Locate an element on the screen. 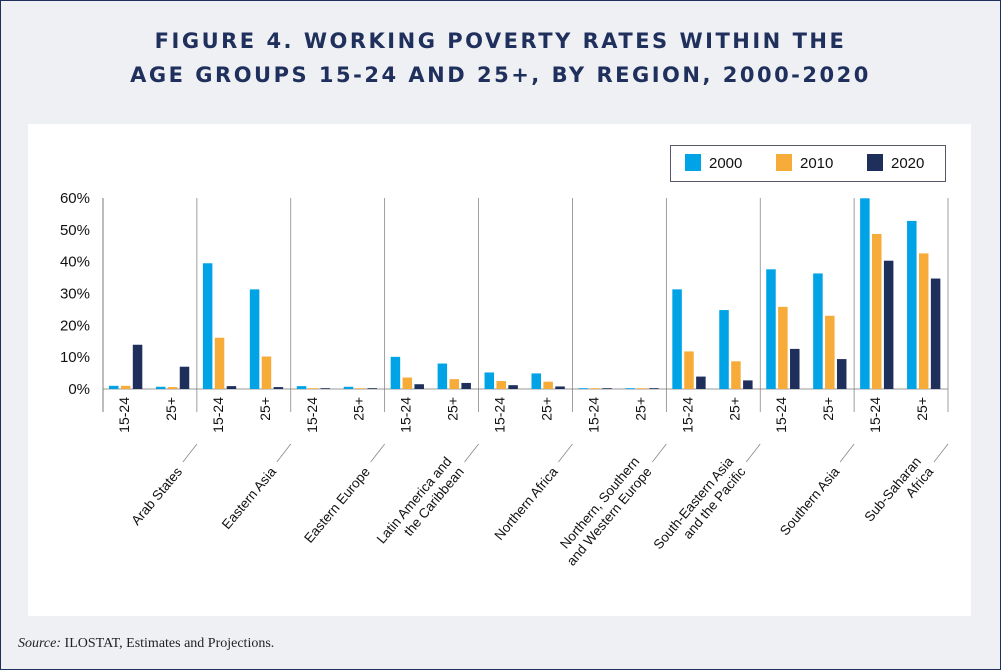  legend-label-2000: 2000 is located at coordinates (726, 163).